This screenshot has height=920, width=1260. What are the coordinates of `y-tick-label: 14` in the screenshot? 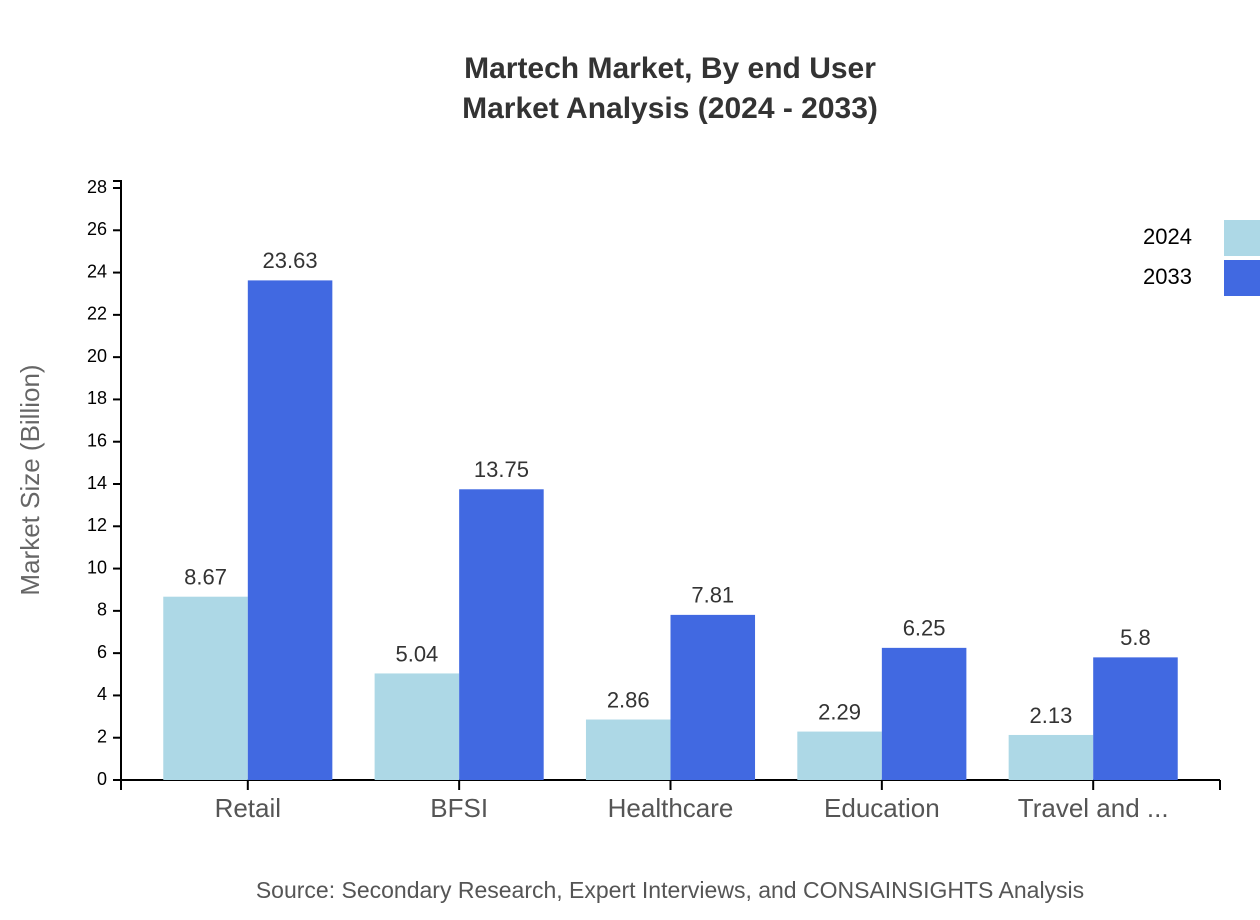 It's located at (97, 483).